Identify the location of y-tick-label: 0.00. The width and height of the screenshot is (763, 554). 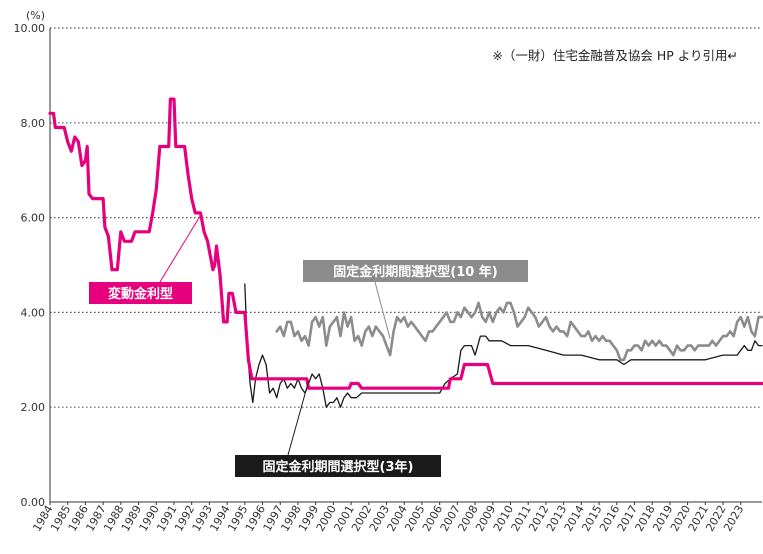
(33, 502).